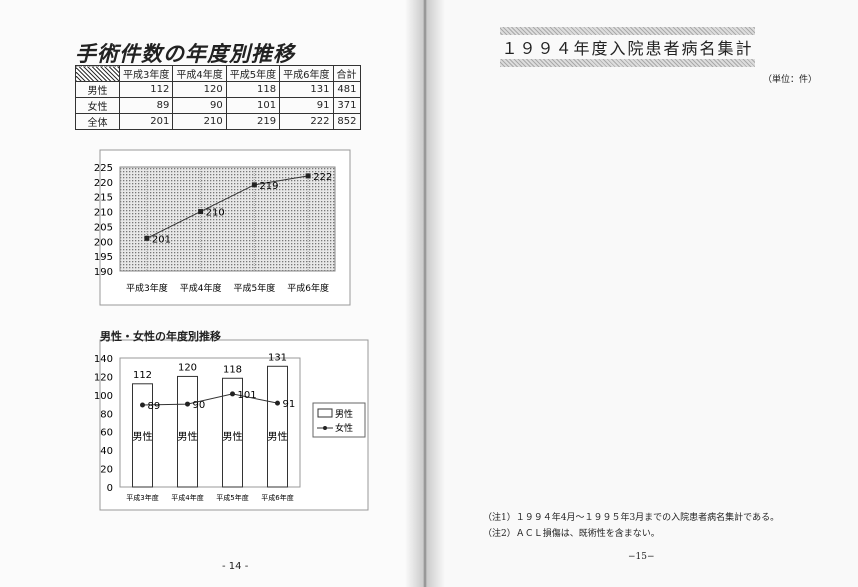 The image size is (858, 587). I want to click on table-row: 全体 201 210 219 222 852, so click(218, 121).